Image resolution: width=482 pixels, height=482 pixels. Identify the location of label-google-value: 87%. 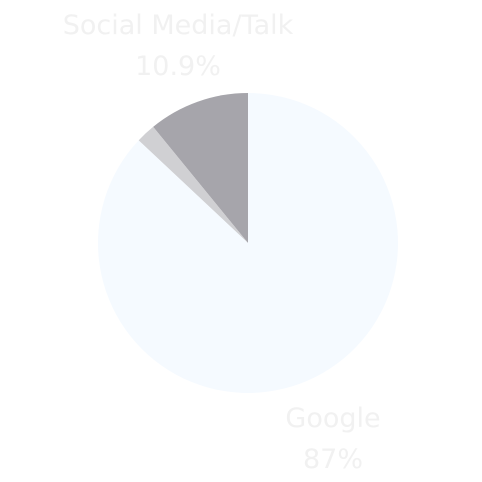
(333, 459).